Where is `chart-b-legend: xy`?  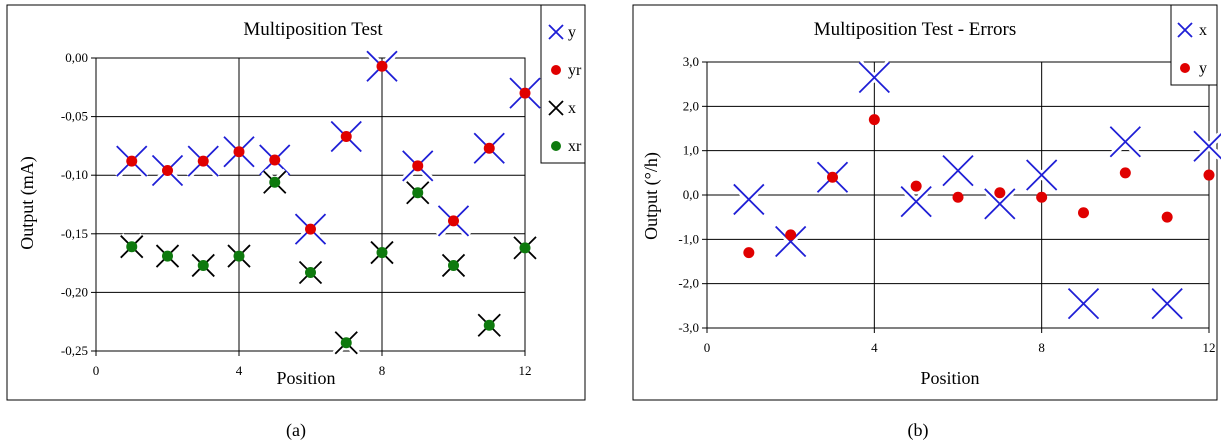 chart-b-legend: xy is located at coordinates (1194, 45).